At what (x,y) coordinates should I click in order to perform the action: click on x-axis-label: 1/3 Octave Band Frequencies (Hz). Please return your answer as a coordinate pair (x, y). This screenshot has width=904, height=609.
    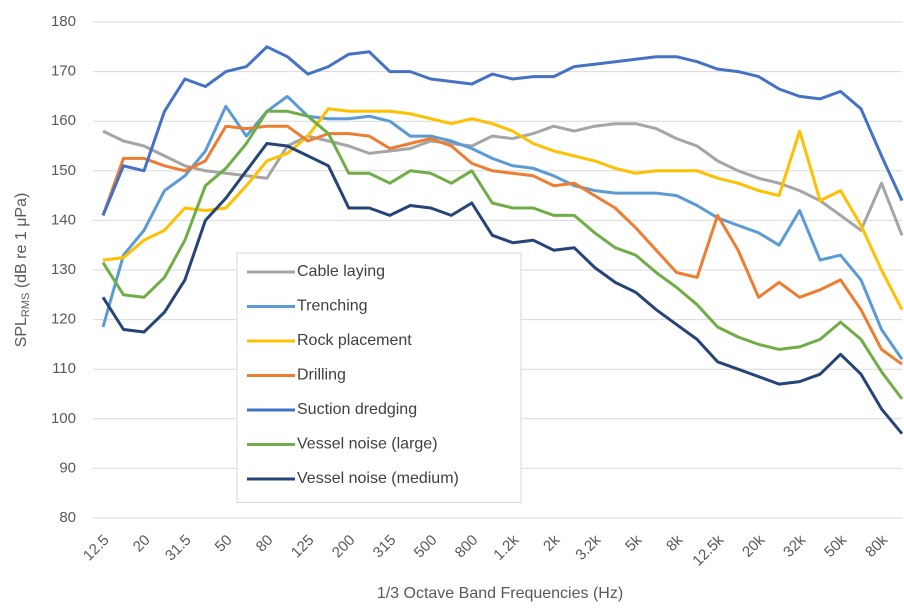
    Looking at the image, I should click on (500, 593).